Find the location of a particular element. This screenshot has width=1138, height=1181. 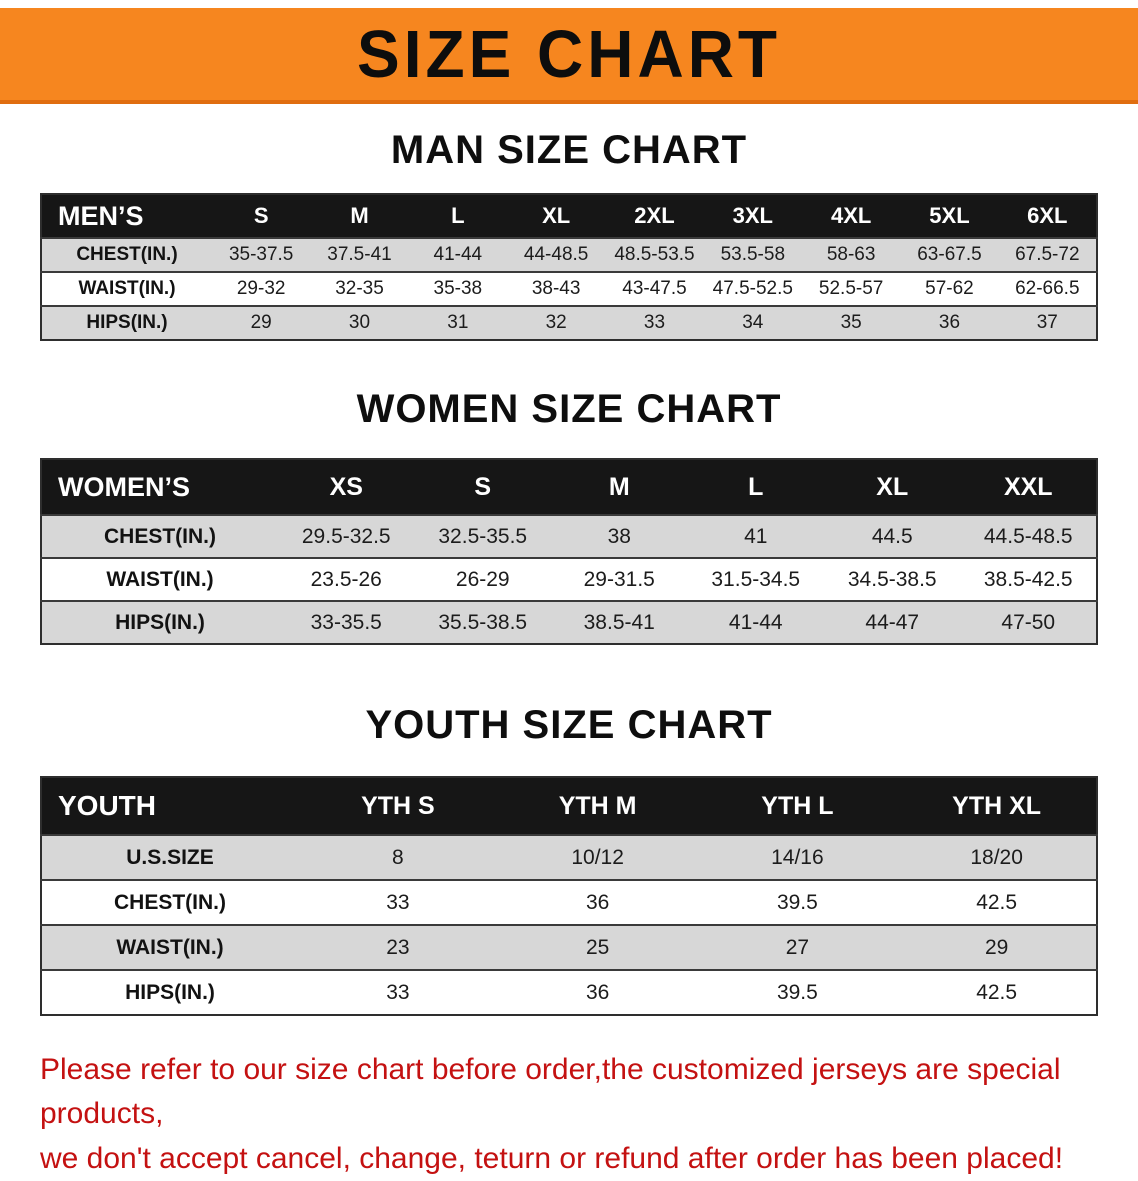

value-cell: 31.5-34.5 is located at coordinates (756, 579).